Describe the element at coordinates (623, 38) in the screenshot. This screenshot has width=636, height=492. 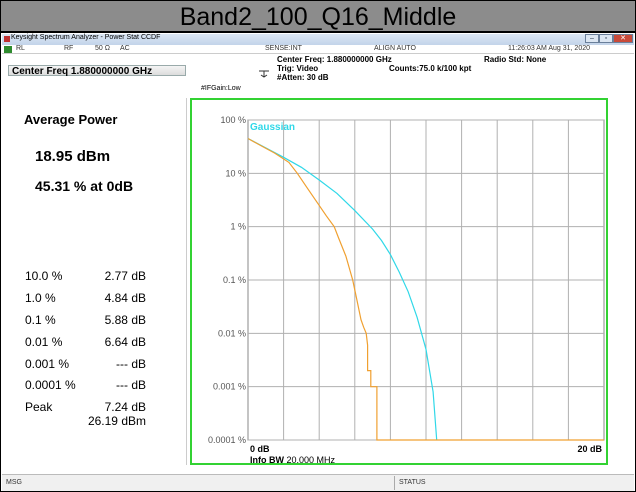
I see `close-button: ✕` at that location.